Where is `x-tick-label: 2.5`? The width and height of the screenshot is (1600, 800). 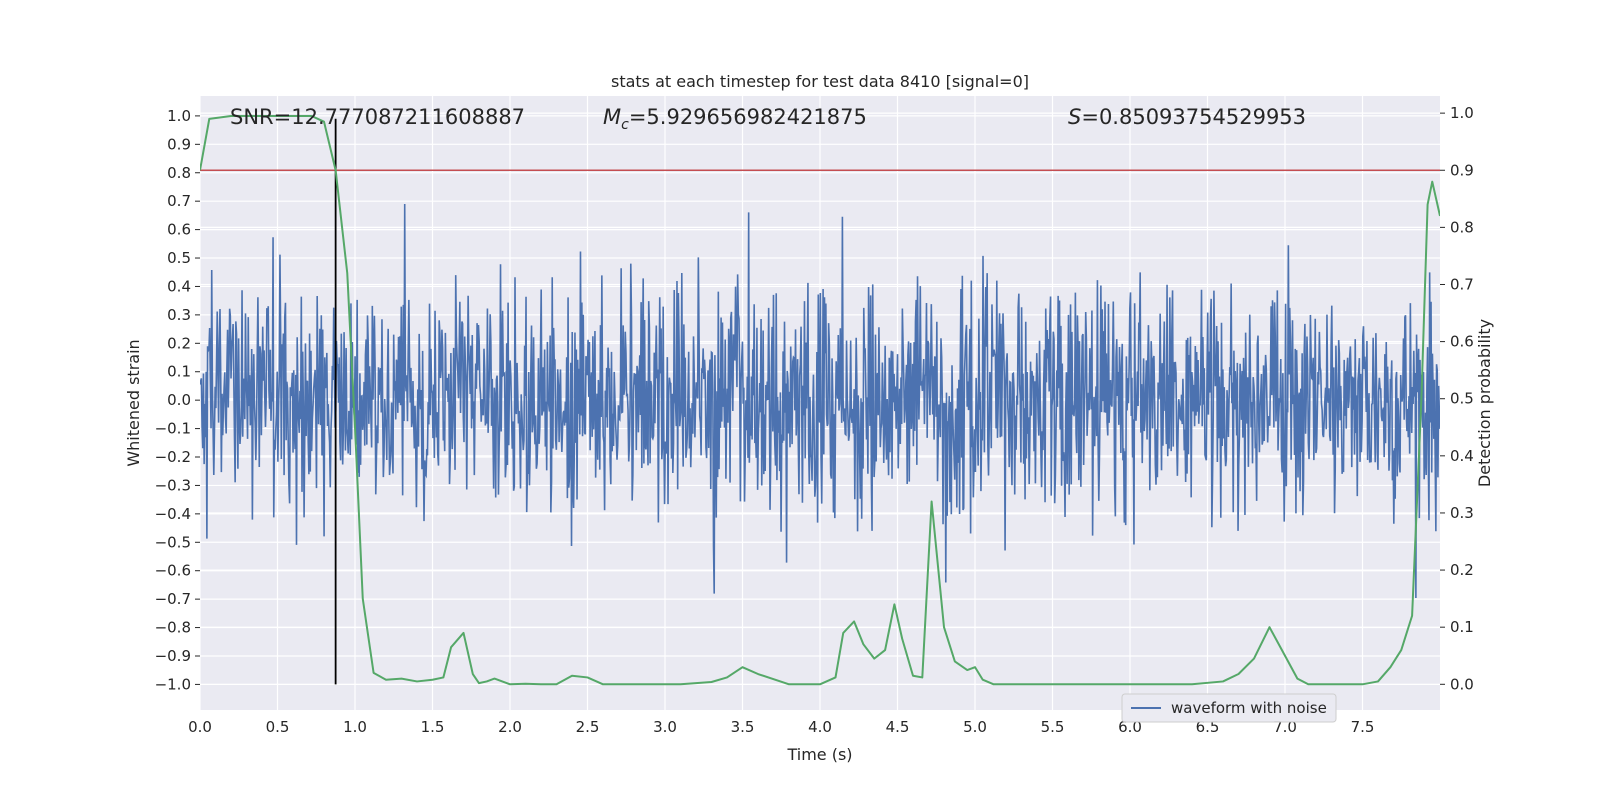 x-tick-label: 2.5 is located at coordinates (588, 727).